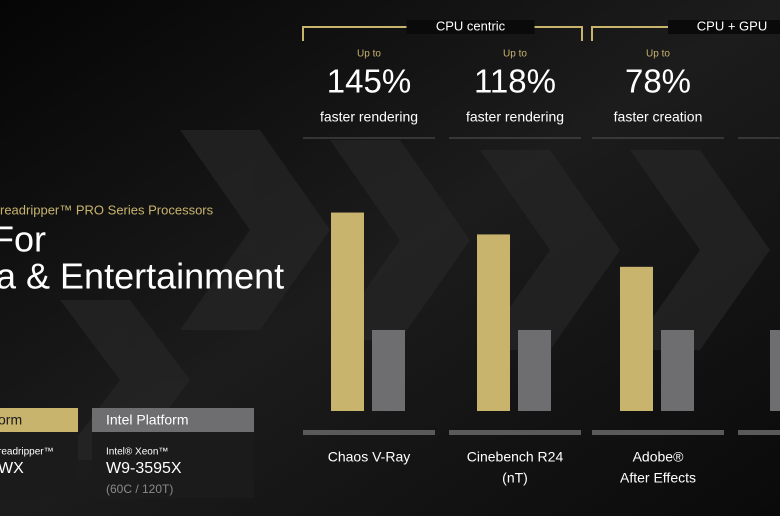 This screenshot has width=780, height=516. Describe the element at coordinates (142, 276) in the screenshot. I see `title-line: a & Entertainment` at that location.